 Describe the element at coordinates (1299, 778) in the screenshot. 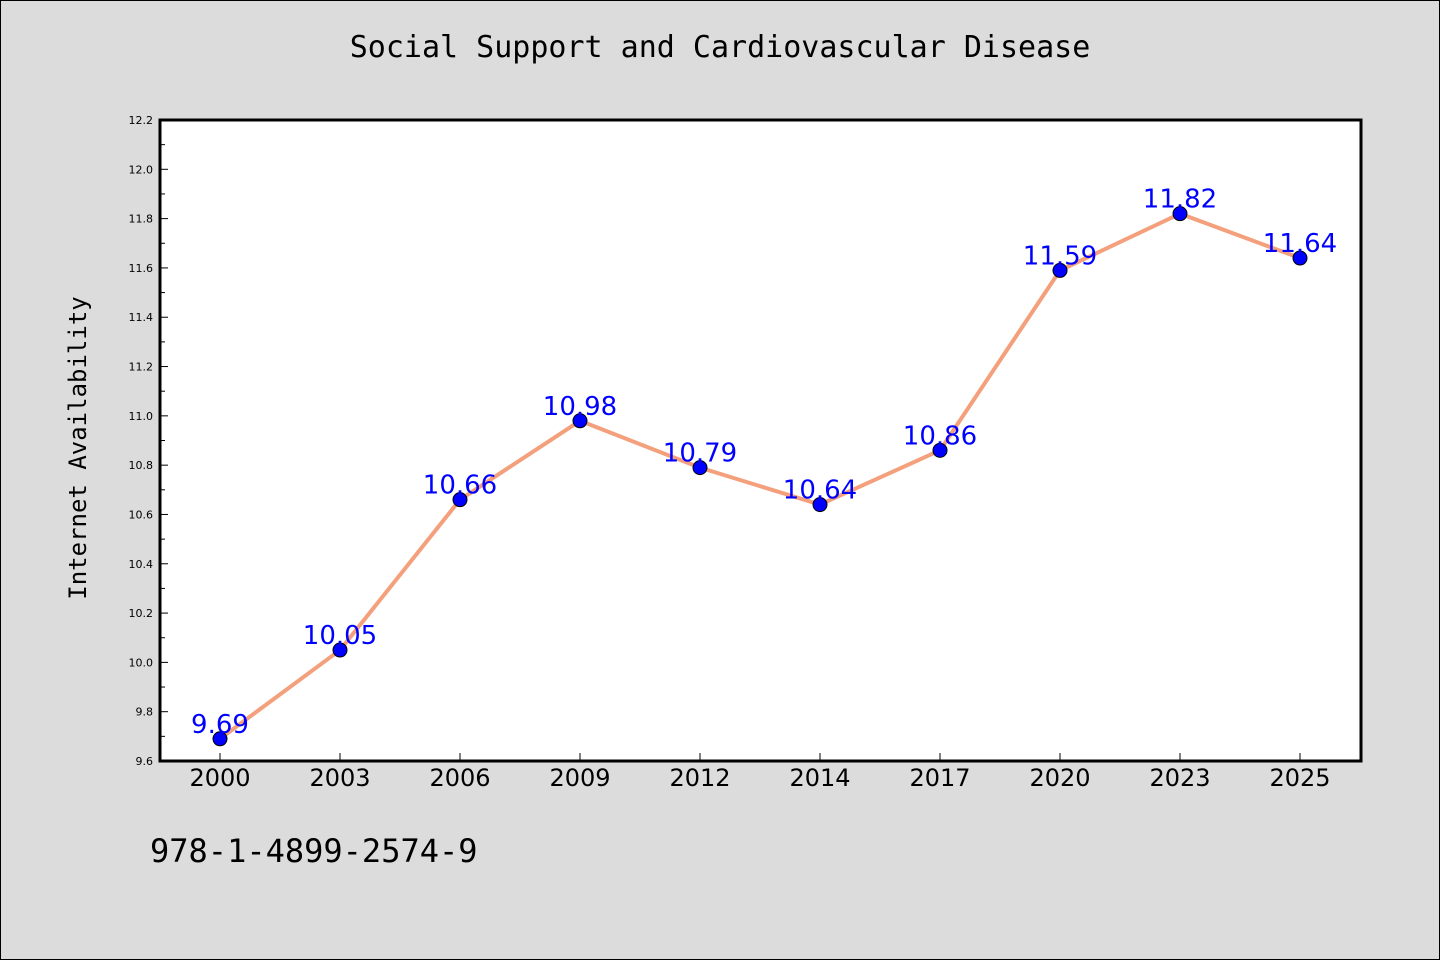

I see `x-tick-label: 2025` at that location.